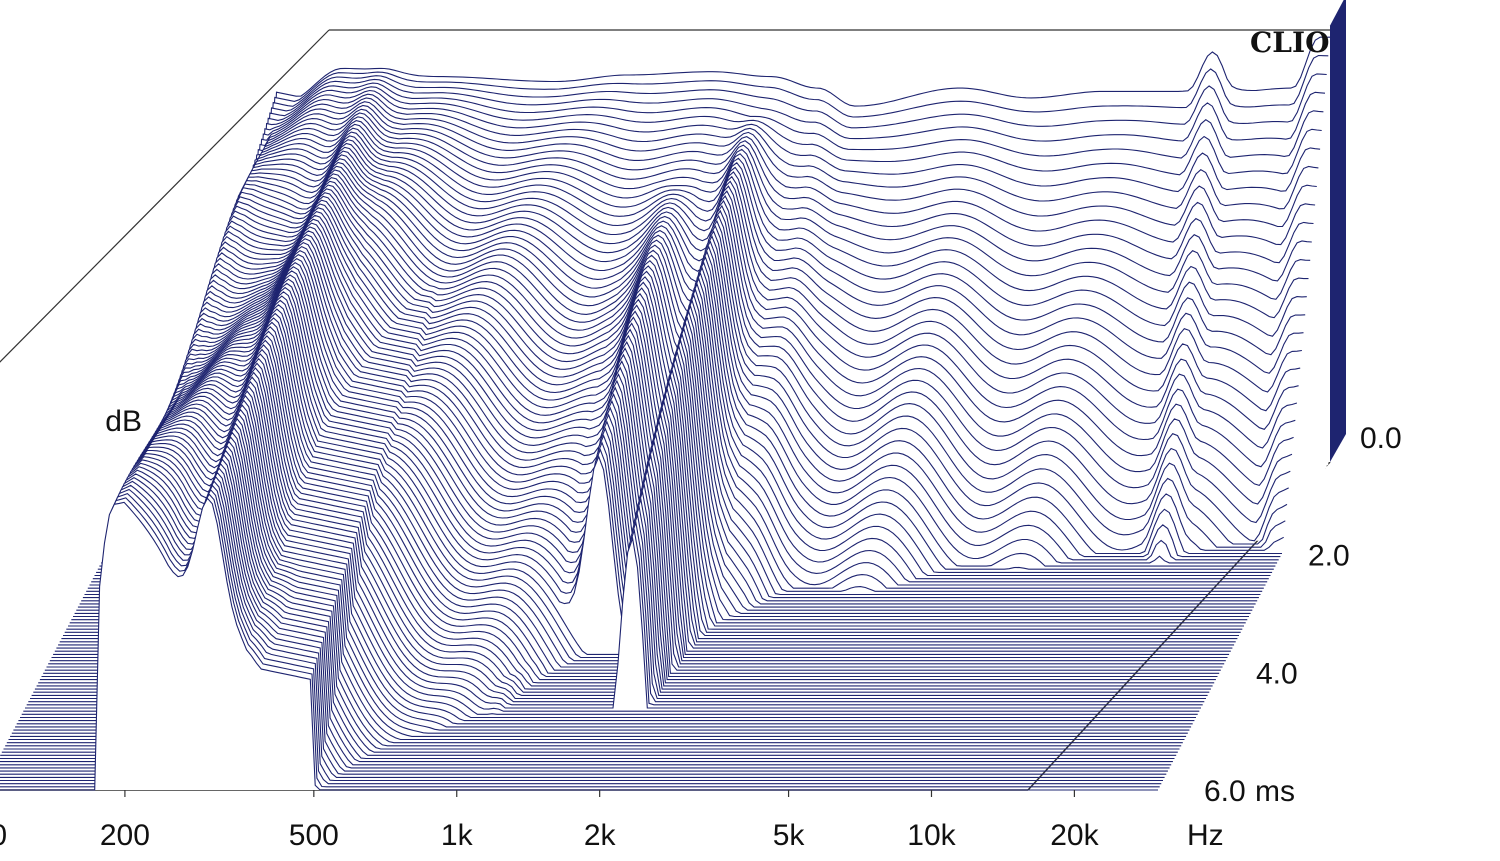 The image size is (1500, 861). What do you see at coordinates (1303, 615) in the screenshot?
I see `time-axis: 0.0 2.0 4.0 6.0 ms` at bounding box center [1303, 615].